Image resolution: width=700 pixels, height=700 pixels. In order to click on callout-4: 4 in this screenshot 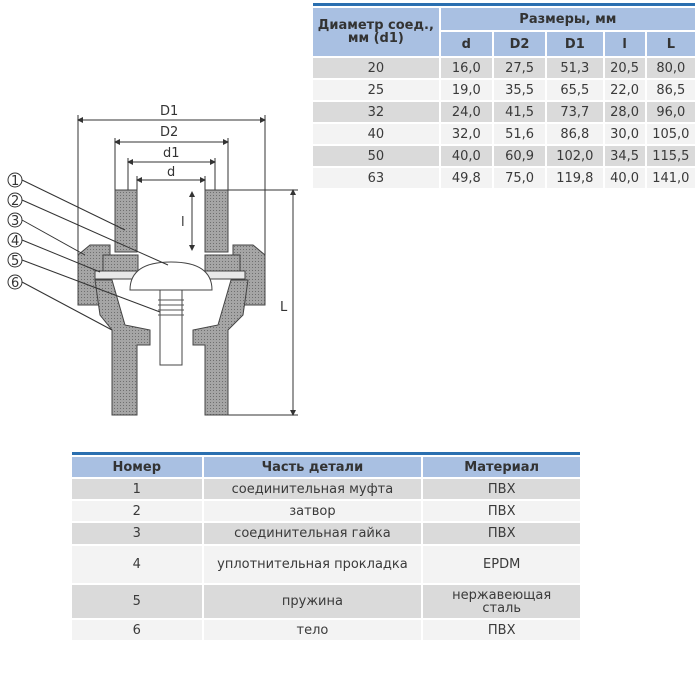, I will do `click(15, 240)`.